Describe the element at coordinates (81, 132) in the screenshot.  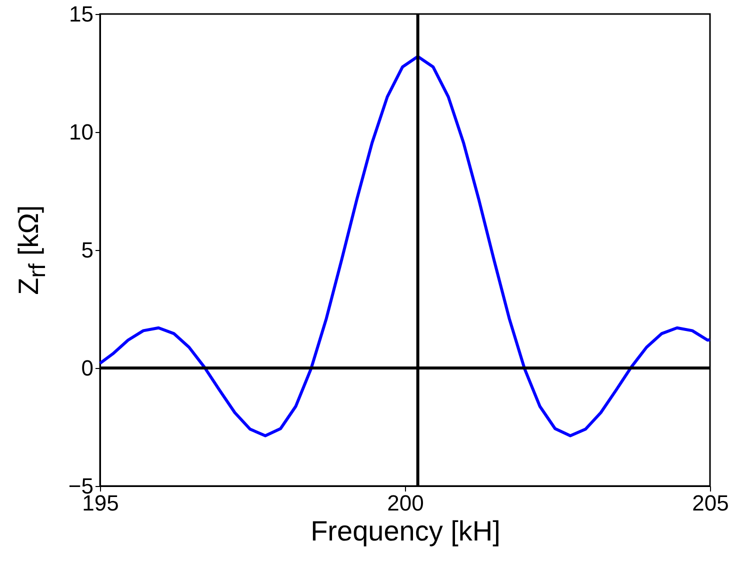
I see `y-tick-label: 10` at that location.